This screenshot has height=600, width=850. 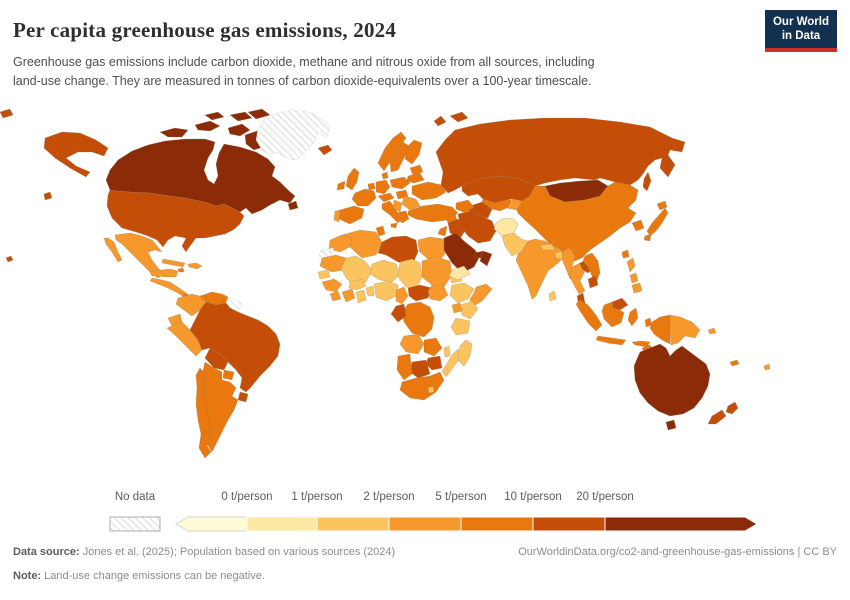 I want to click on region-cambodia, so click(x=593, y=282).